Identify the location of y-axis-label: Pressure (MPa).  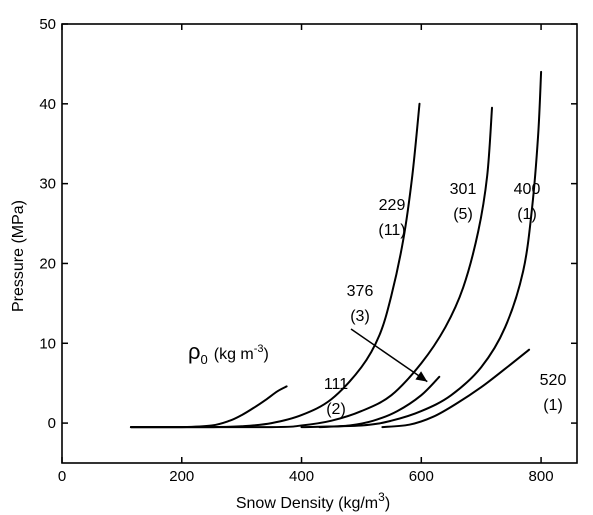
(18, 256).